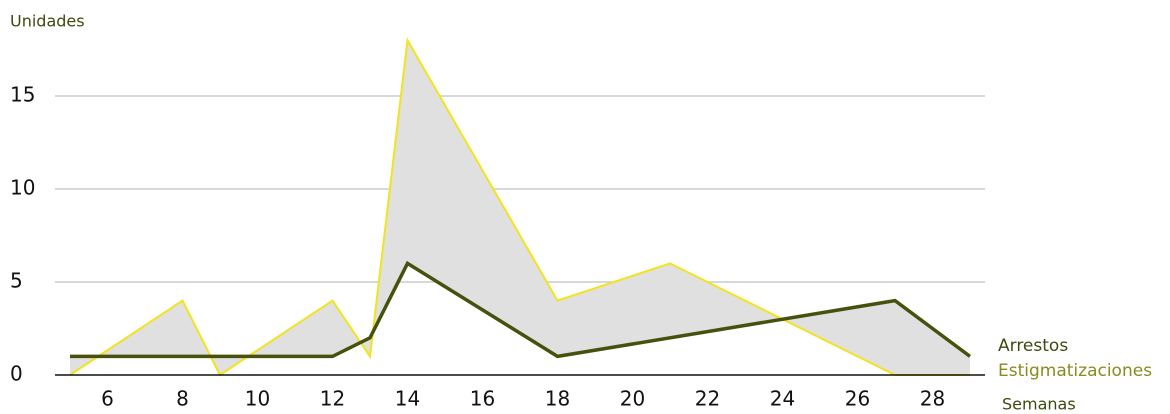  Describe the element at coordinates (22, 95) in the screenshot. I see `y-tick-label: 15` at that location.